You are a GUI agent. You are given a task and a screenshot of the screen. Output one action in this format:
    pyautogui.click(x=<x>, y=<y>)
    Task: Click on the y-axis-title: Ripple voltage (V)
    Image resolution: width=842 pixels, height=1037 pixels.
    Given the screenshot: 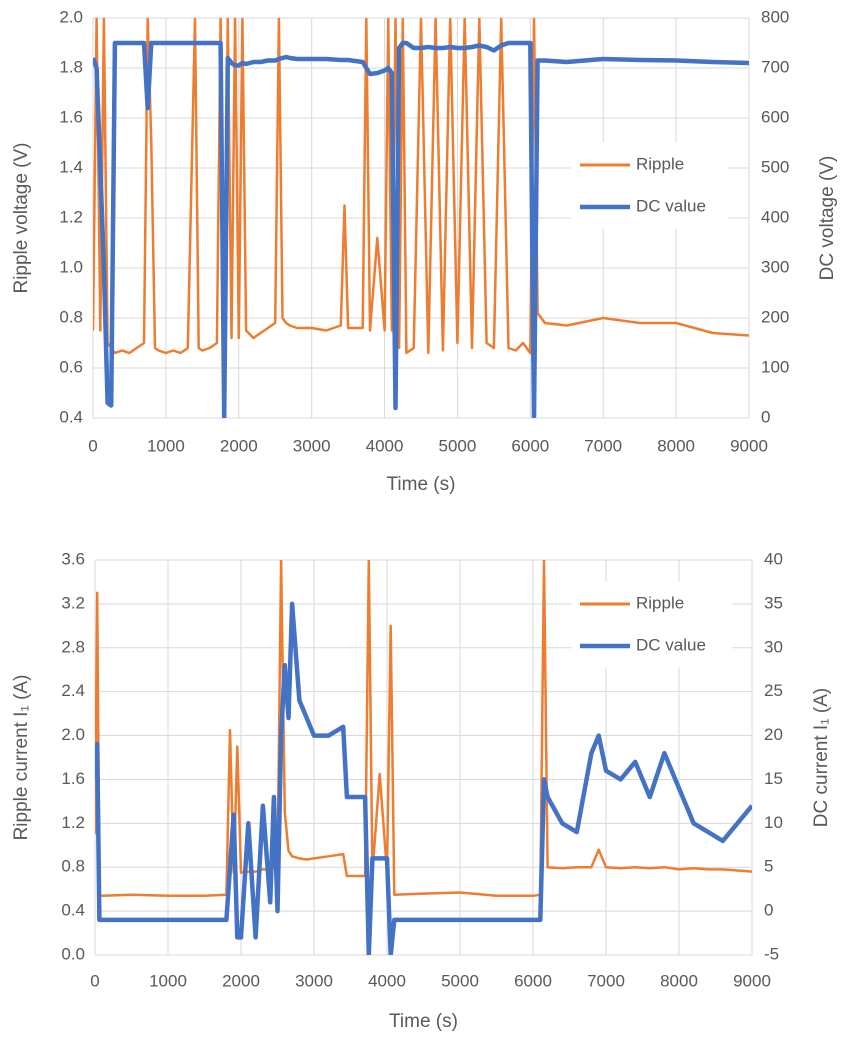 What is the action you would take?
    pyautogui.click(x=21, y=217)
    